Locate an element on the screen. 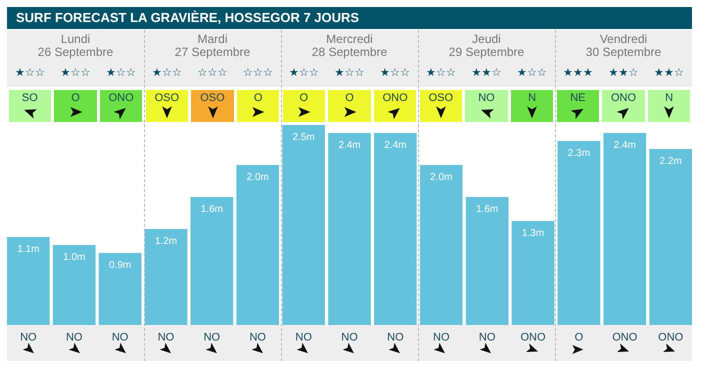  text: Jeudi is located at coordinates (486, 39).